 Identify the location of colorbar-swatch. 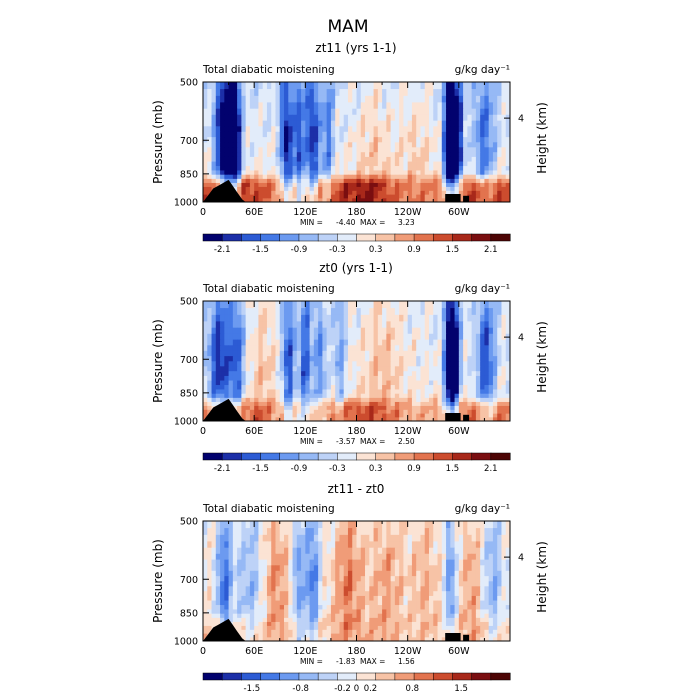
(443, 456).